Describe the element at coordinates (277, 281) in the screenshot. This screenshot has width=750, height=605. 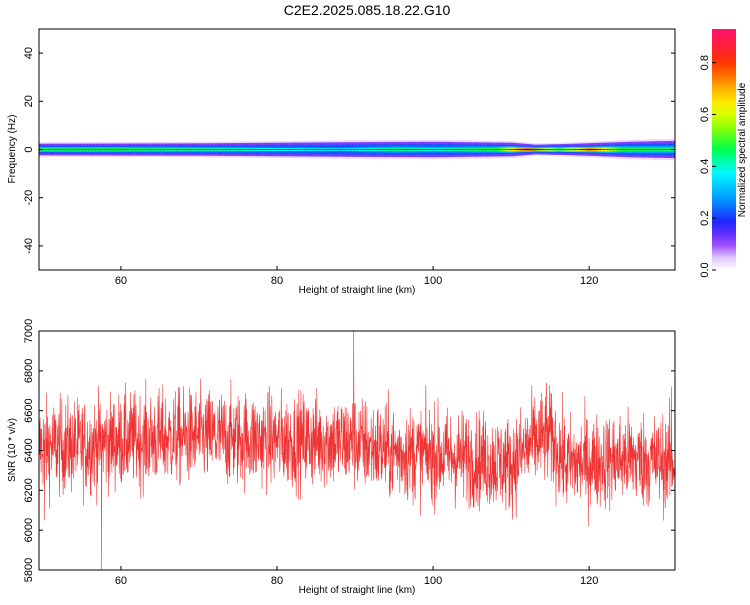
I see `spectrogram-x-tick-label: 80` at that location.